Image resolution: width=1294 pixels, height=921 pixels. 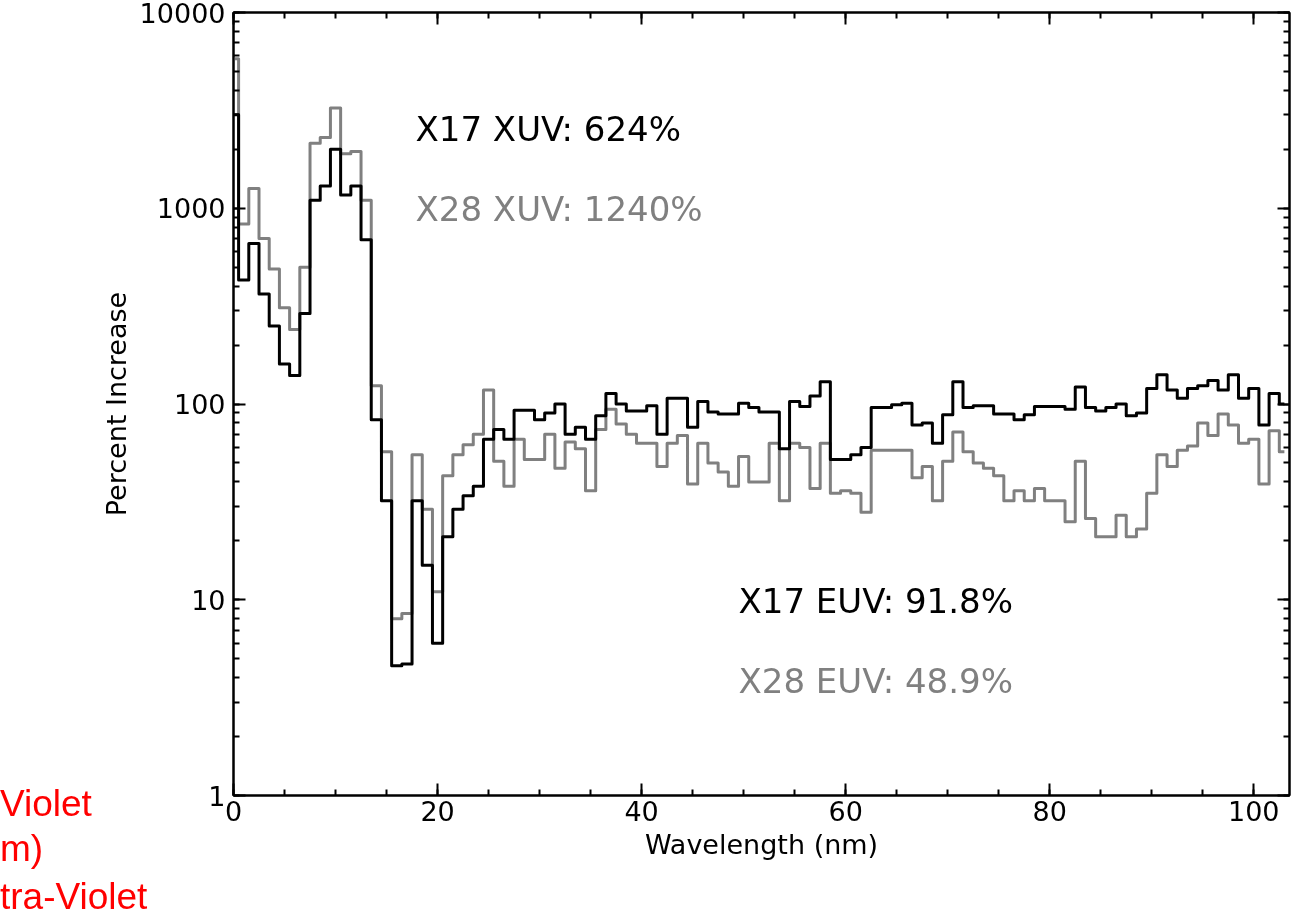 I want to click on annotation: X17 XUV: 624%, so click(x=548, y=128).